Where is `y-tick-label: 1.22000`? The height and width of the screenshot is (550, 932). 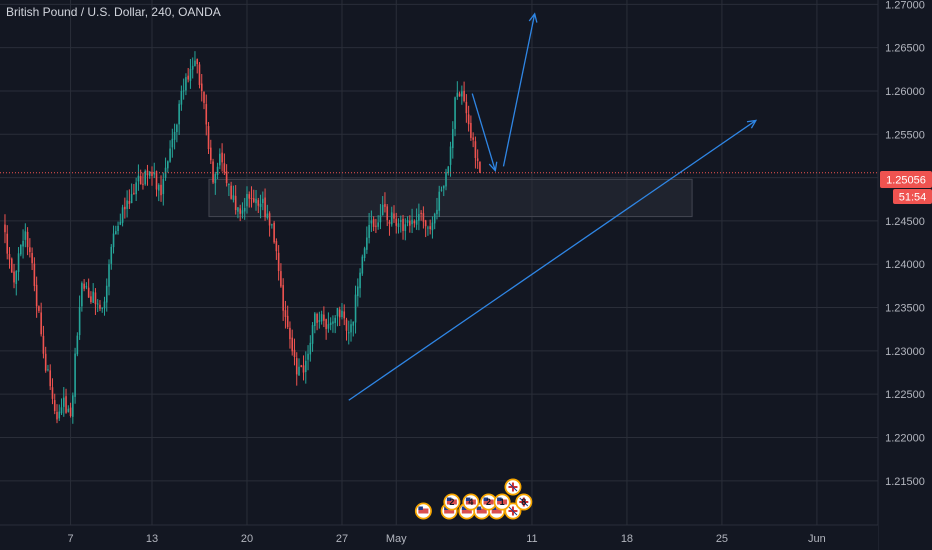
y-tick-label: 1.22000 is located at coordinates (905, 439).